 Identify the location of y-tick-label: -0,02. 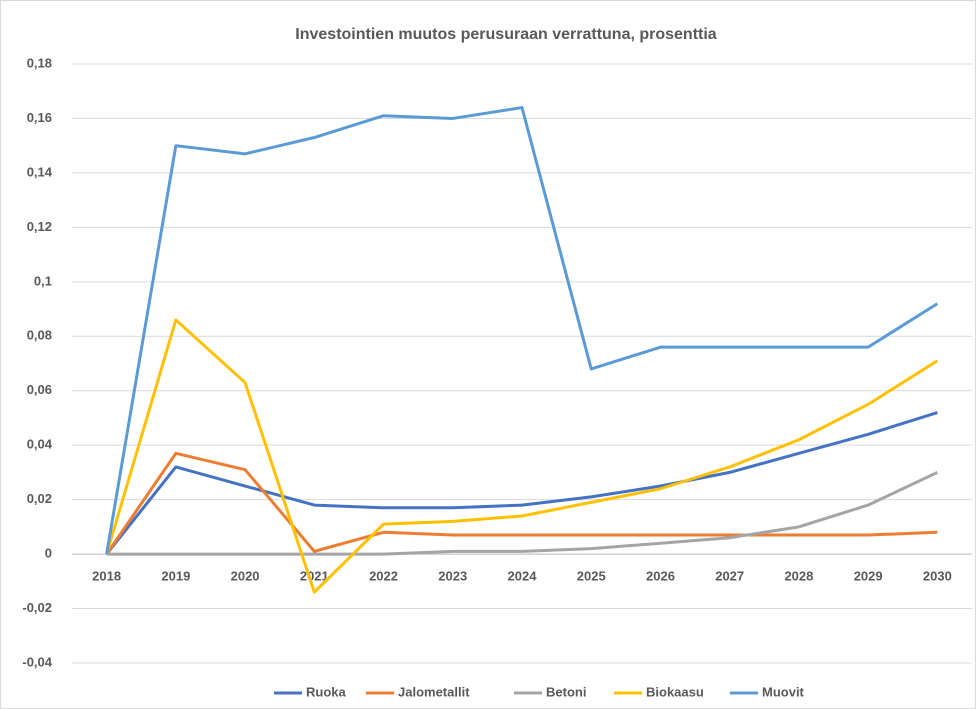
(37, 607).